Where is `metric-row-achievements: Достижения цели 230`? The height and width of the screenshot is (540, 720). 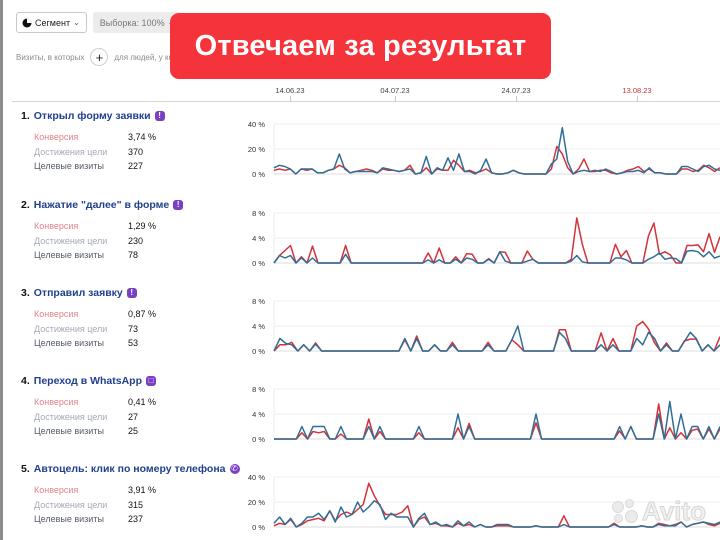 metric-row-achievements: Достижения цели 230 is located at coordinates (95, 241).